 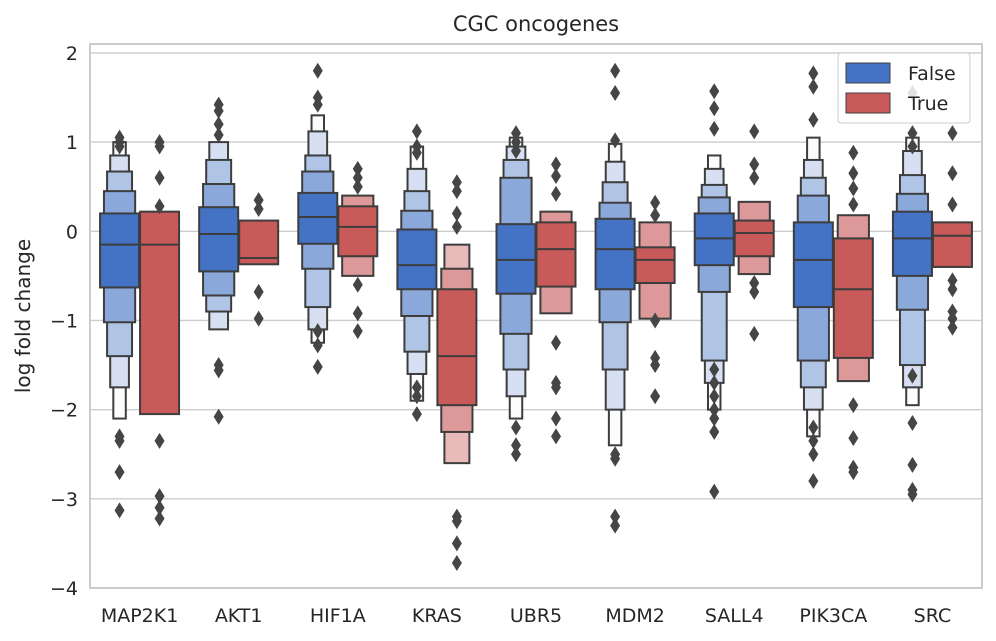 I want to click on y-tick-label: −1, so click(x=64, y=321).